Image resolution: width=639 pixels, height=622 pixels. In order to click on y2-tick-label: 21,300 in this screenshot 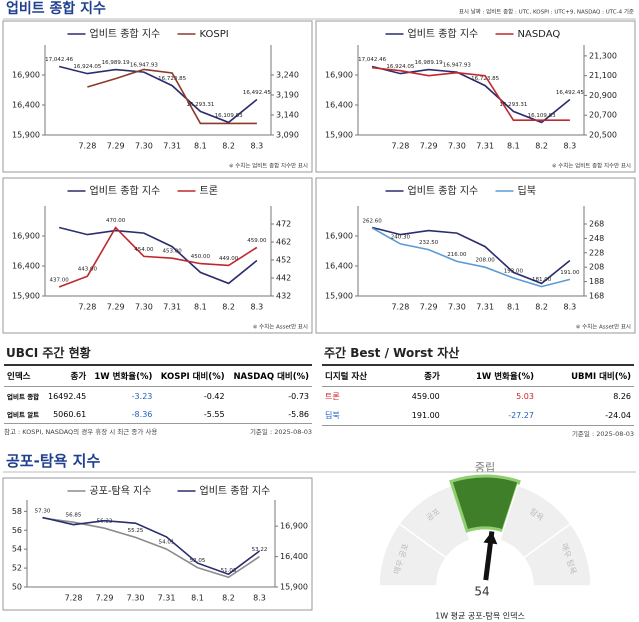, I will do `click(603, 55)`.